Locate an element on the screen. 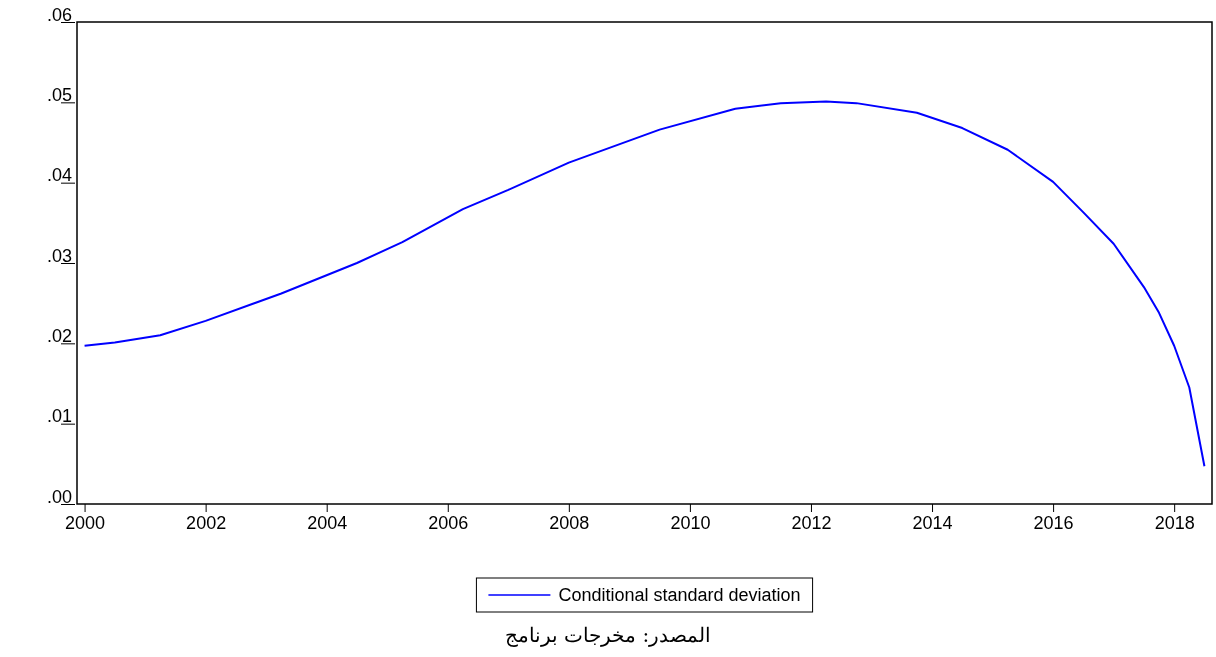  y-tick-label: .05 is located at coordinates (59, 95).